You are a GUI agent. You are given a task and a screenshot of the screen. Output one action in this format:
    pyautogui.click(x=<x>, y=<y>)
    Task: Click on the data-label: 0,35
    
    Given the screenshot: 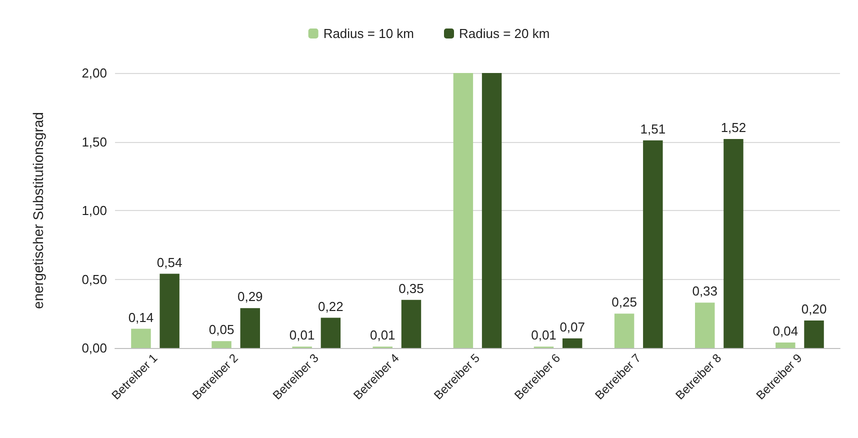 What is the action you would take?
    pyautogui.click(x=411, y=288)
    